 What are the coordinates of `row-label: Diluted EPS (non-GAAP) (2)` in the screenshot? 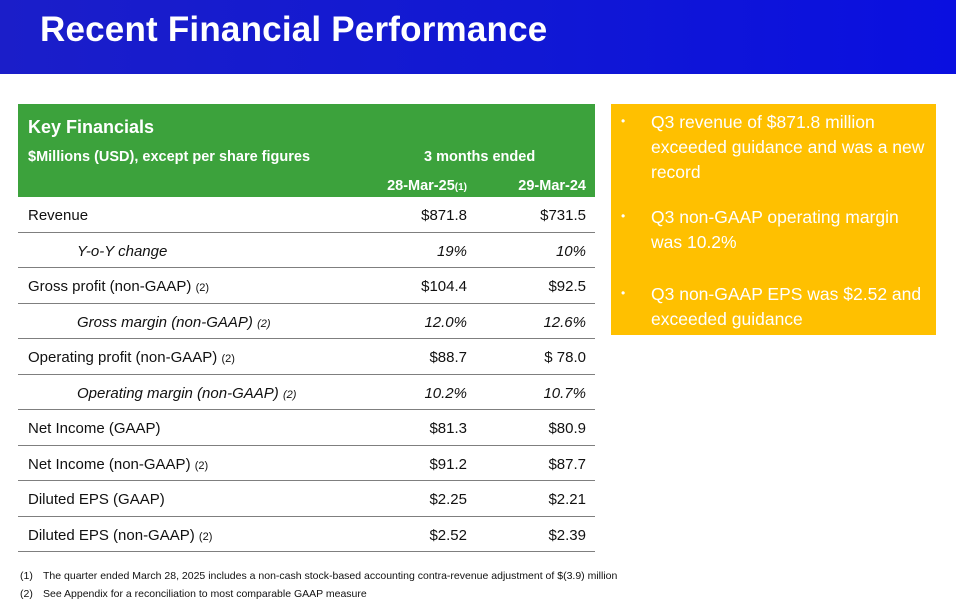 It's located at (120, 535).